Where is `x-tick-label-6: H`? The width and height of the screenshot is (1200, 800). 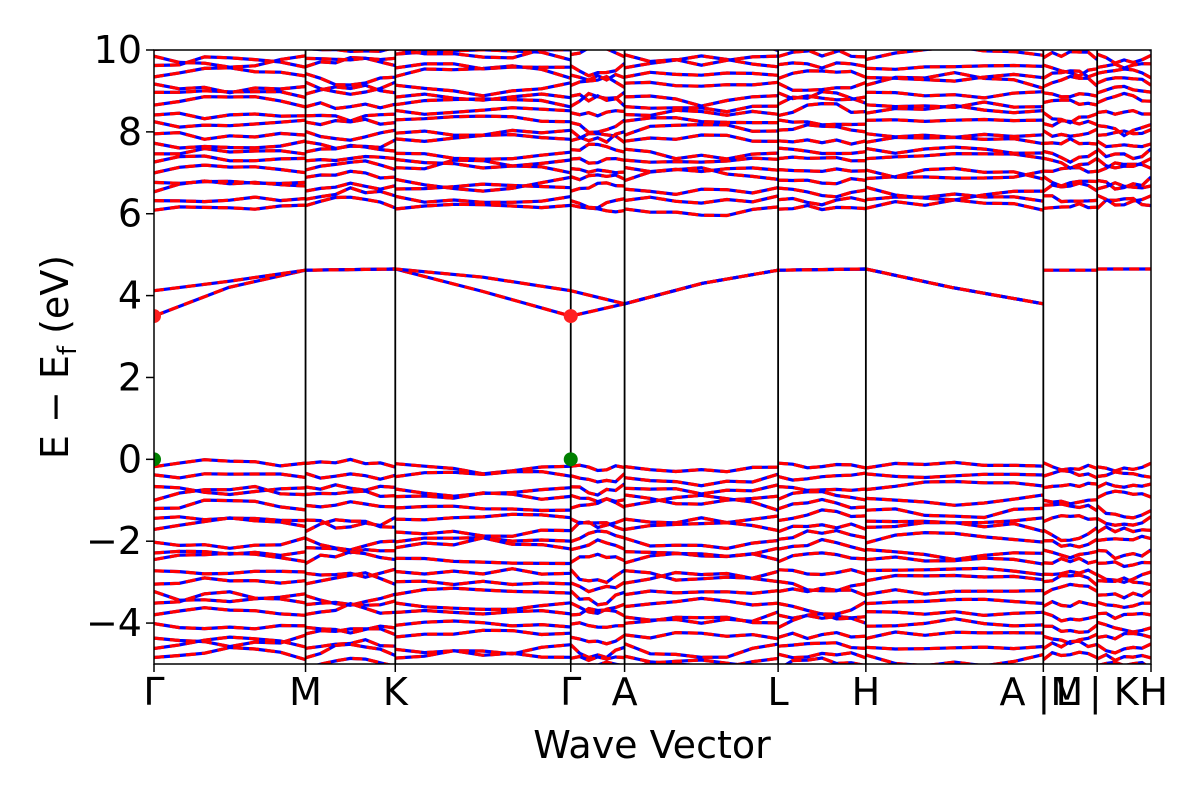 x-tick-label-6: H is located at coordinates (866, 692).